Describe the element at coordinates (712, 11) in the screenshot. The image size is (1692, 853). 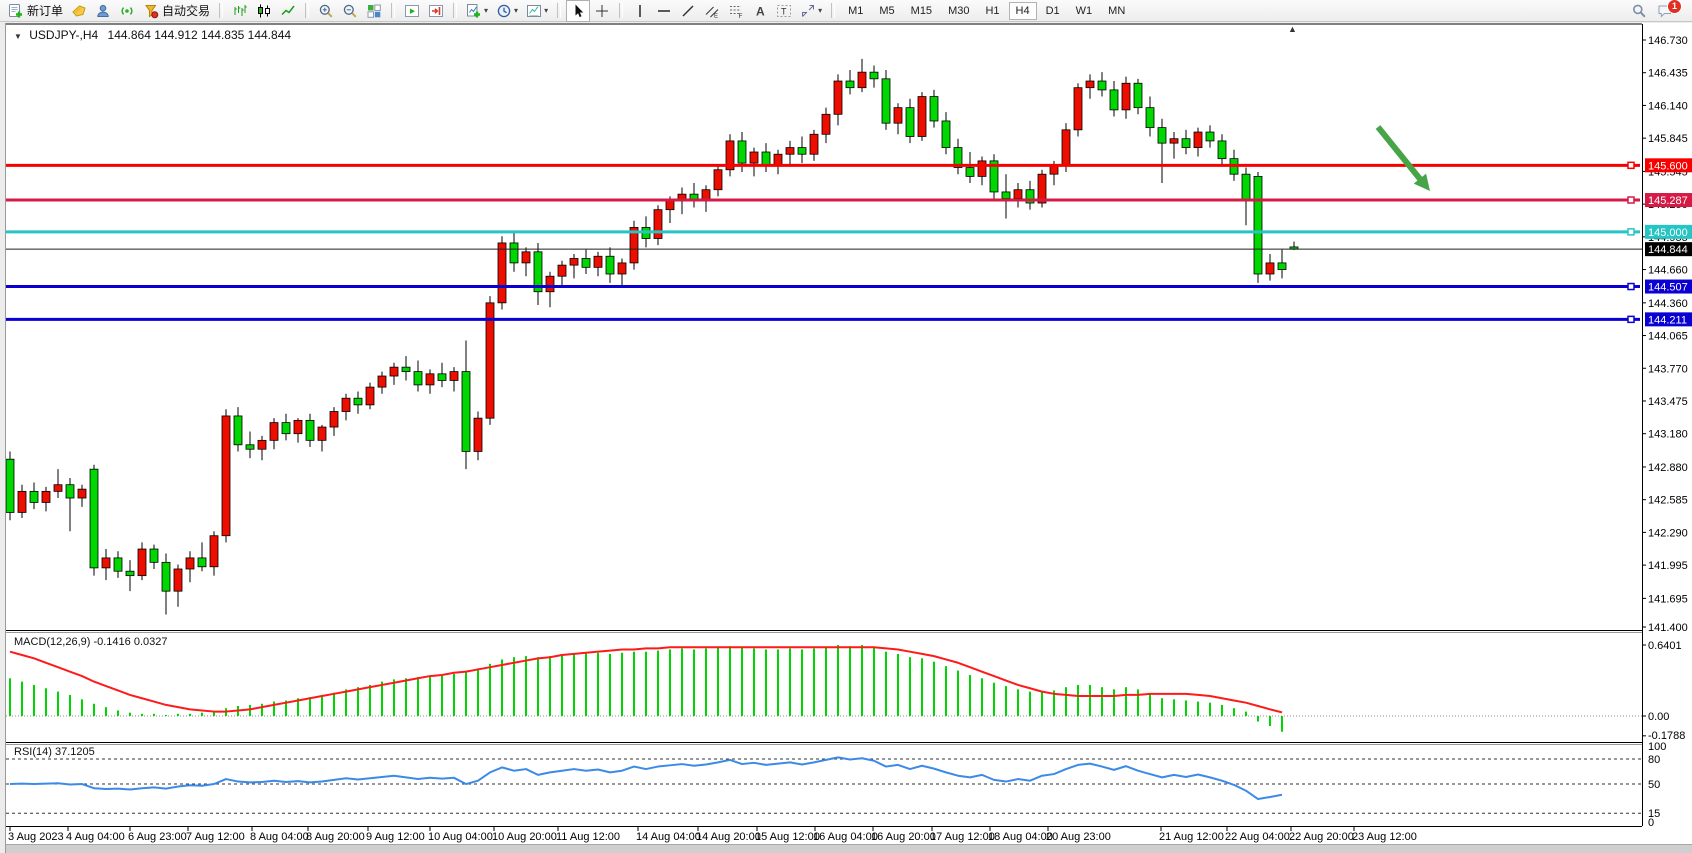
I see `channel-button: E` at that location.